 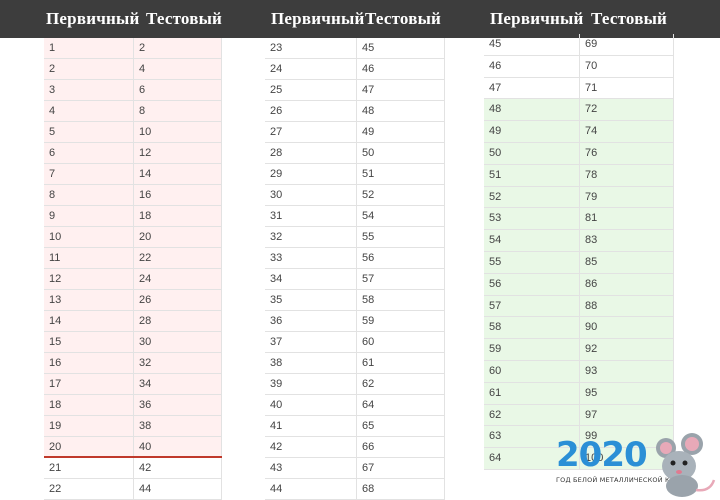 I want to click on test-score-cell: 42, so click(x=178, y=468).